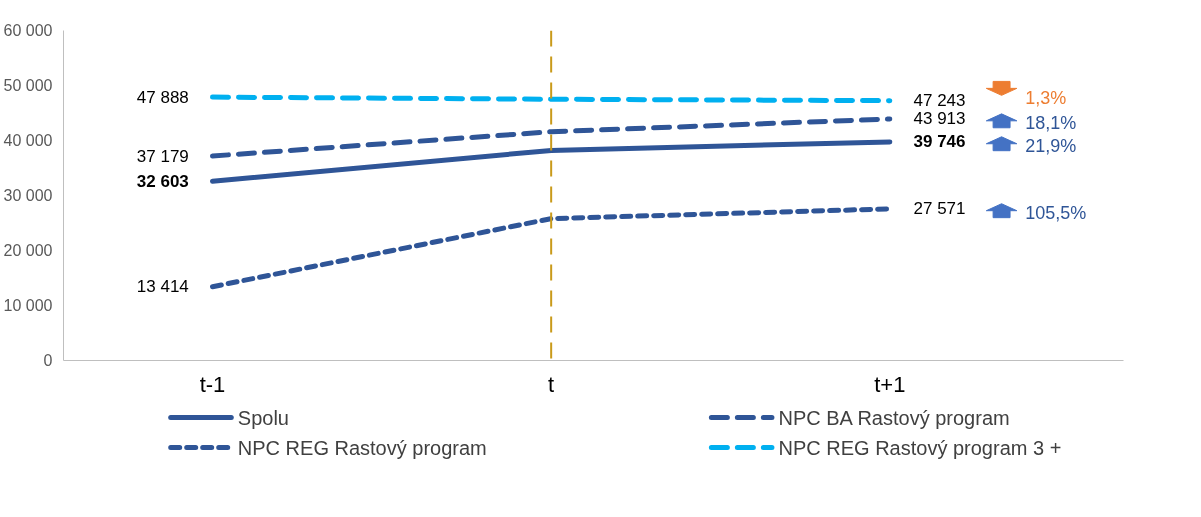  I want to click on y-tick-label: 40 000, so click(28, 140).